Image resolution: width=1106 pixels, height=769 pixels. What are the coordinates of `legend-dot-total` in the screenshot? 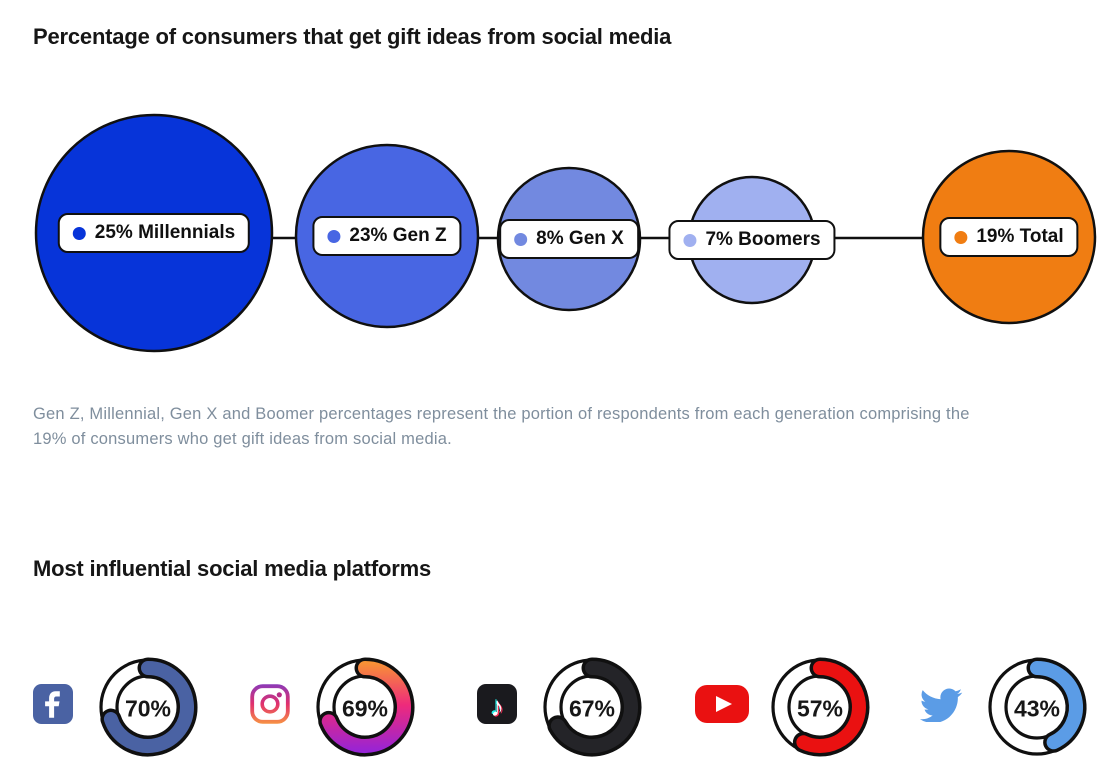 It's located at (961, 237).